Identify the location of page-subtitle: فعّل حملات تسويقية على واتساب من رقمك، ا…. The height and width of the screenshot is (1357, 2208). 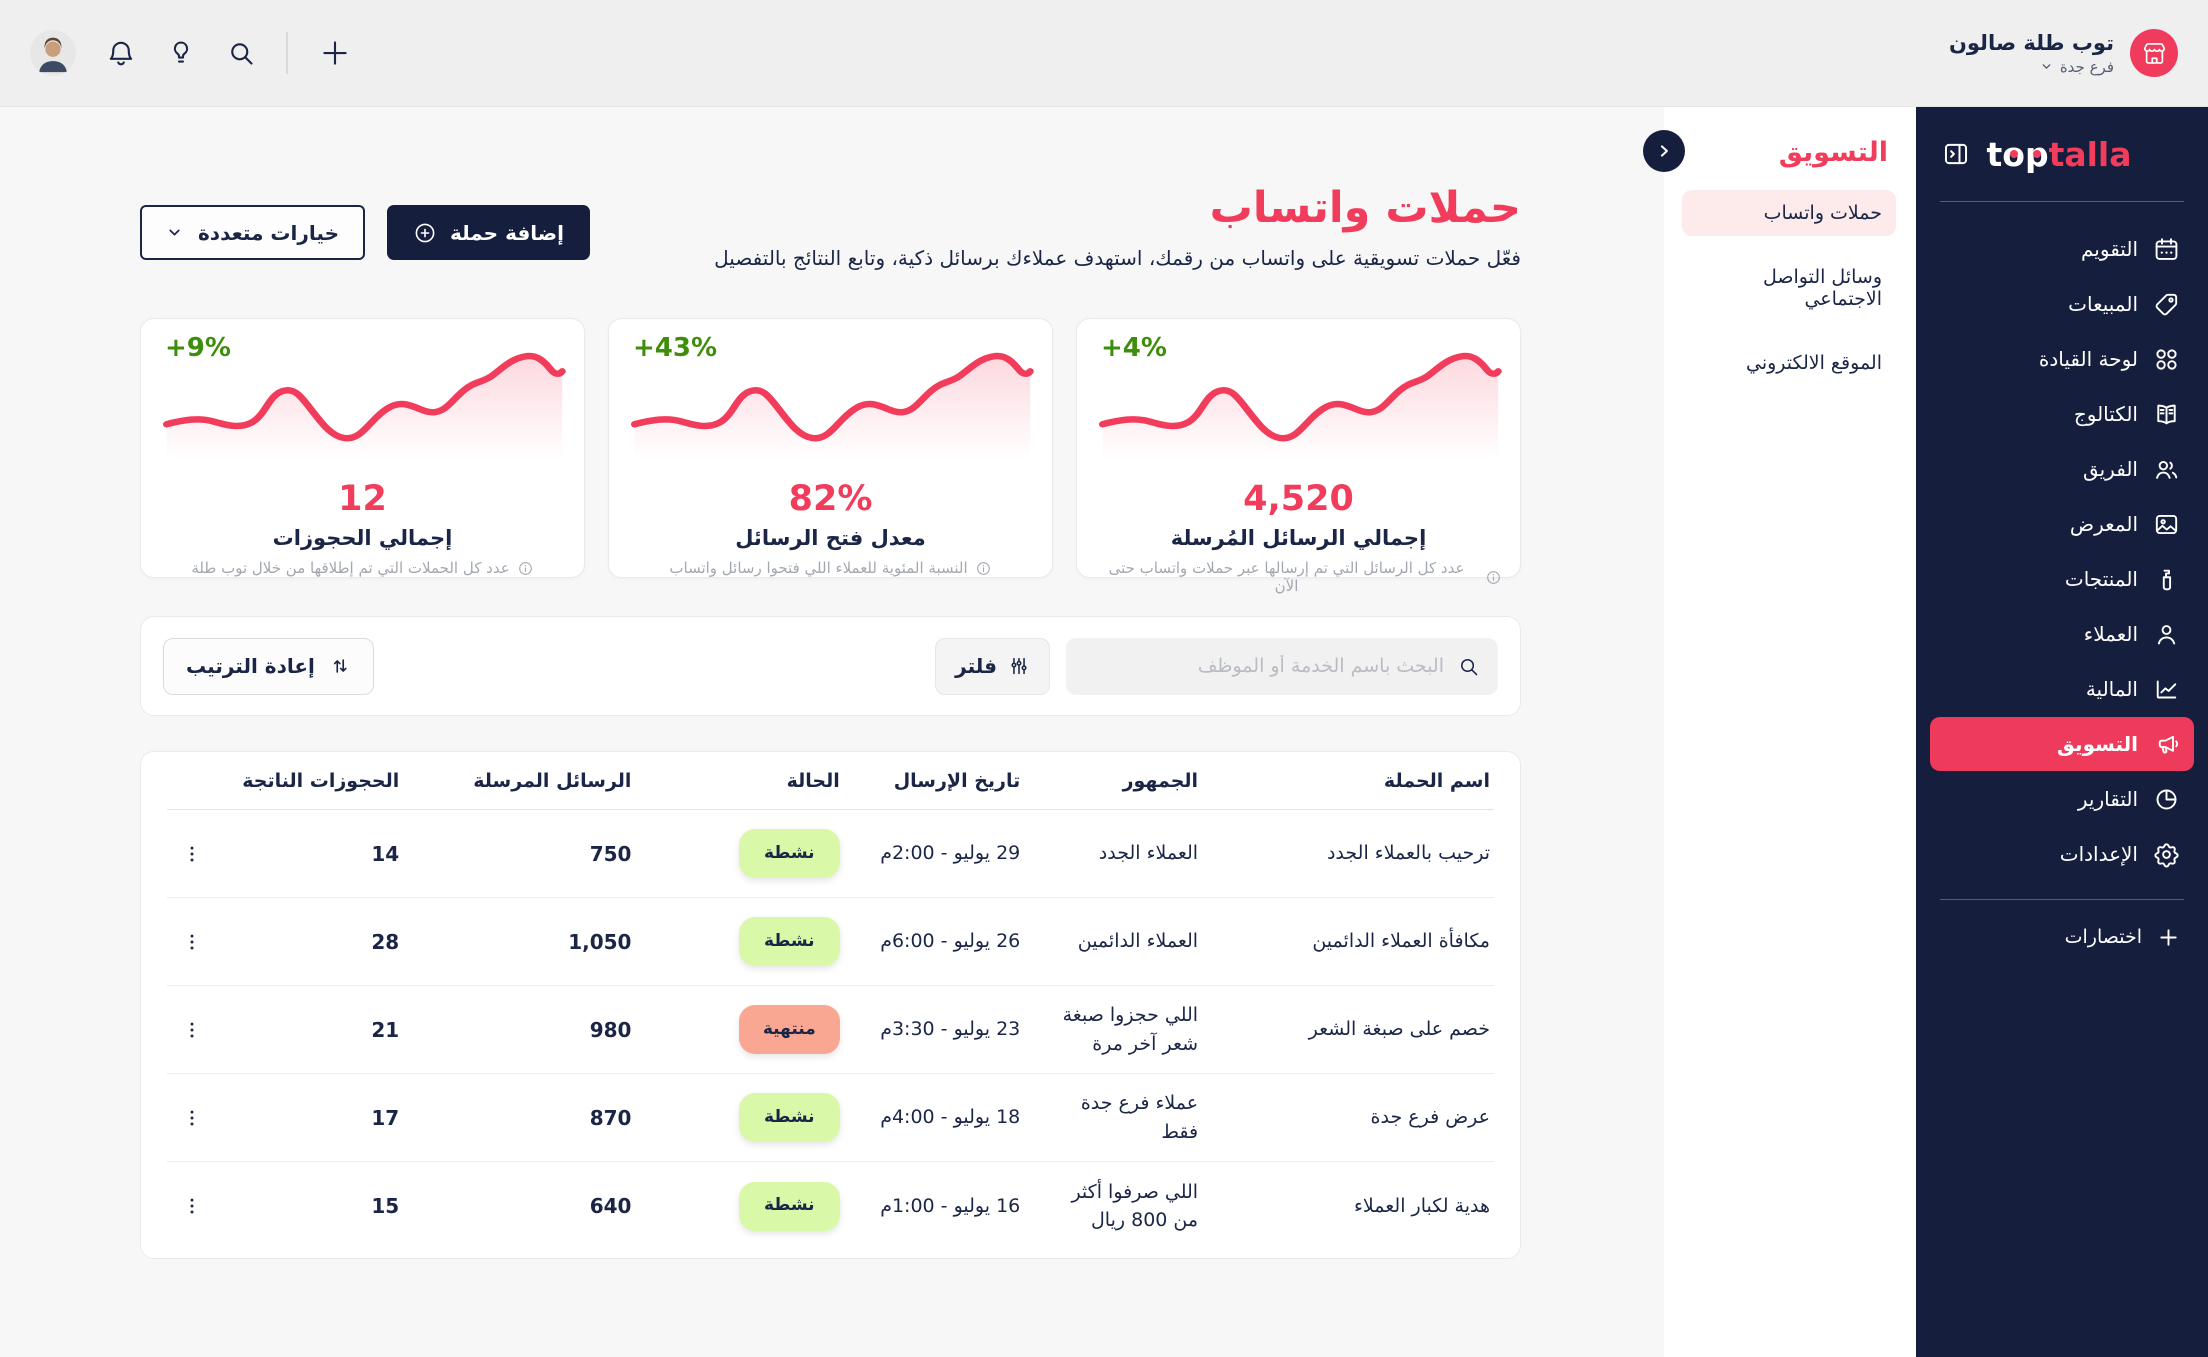
(1117, 258).